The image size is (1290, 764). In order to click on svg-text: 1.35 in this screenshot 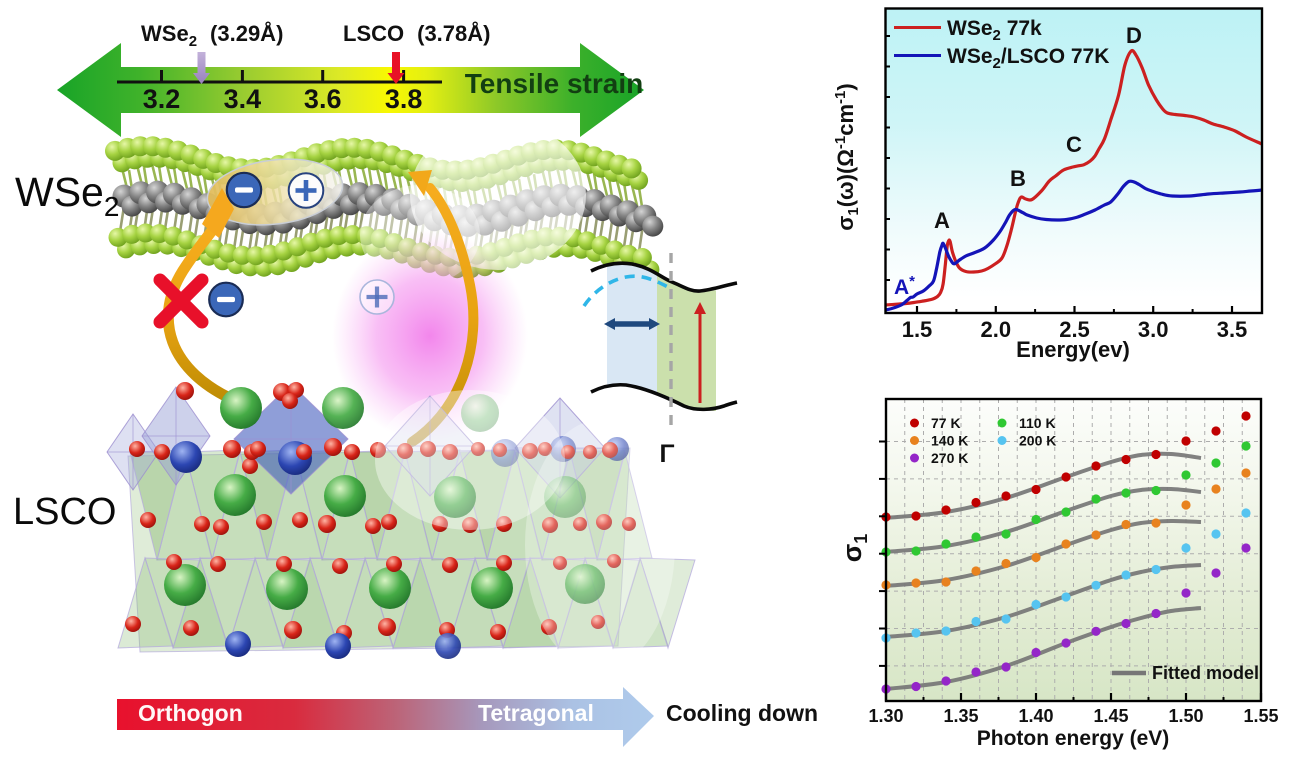, I will do `click(960, 716)`.